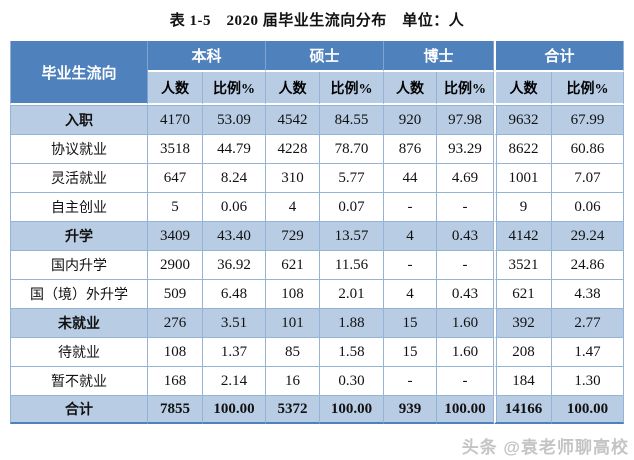 This screenshot has height=460, width=634. What do you see at coordinates (352, 207) in the screenshot?
I see `value-cell: 0.07` at bounding box center [352, 207].